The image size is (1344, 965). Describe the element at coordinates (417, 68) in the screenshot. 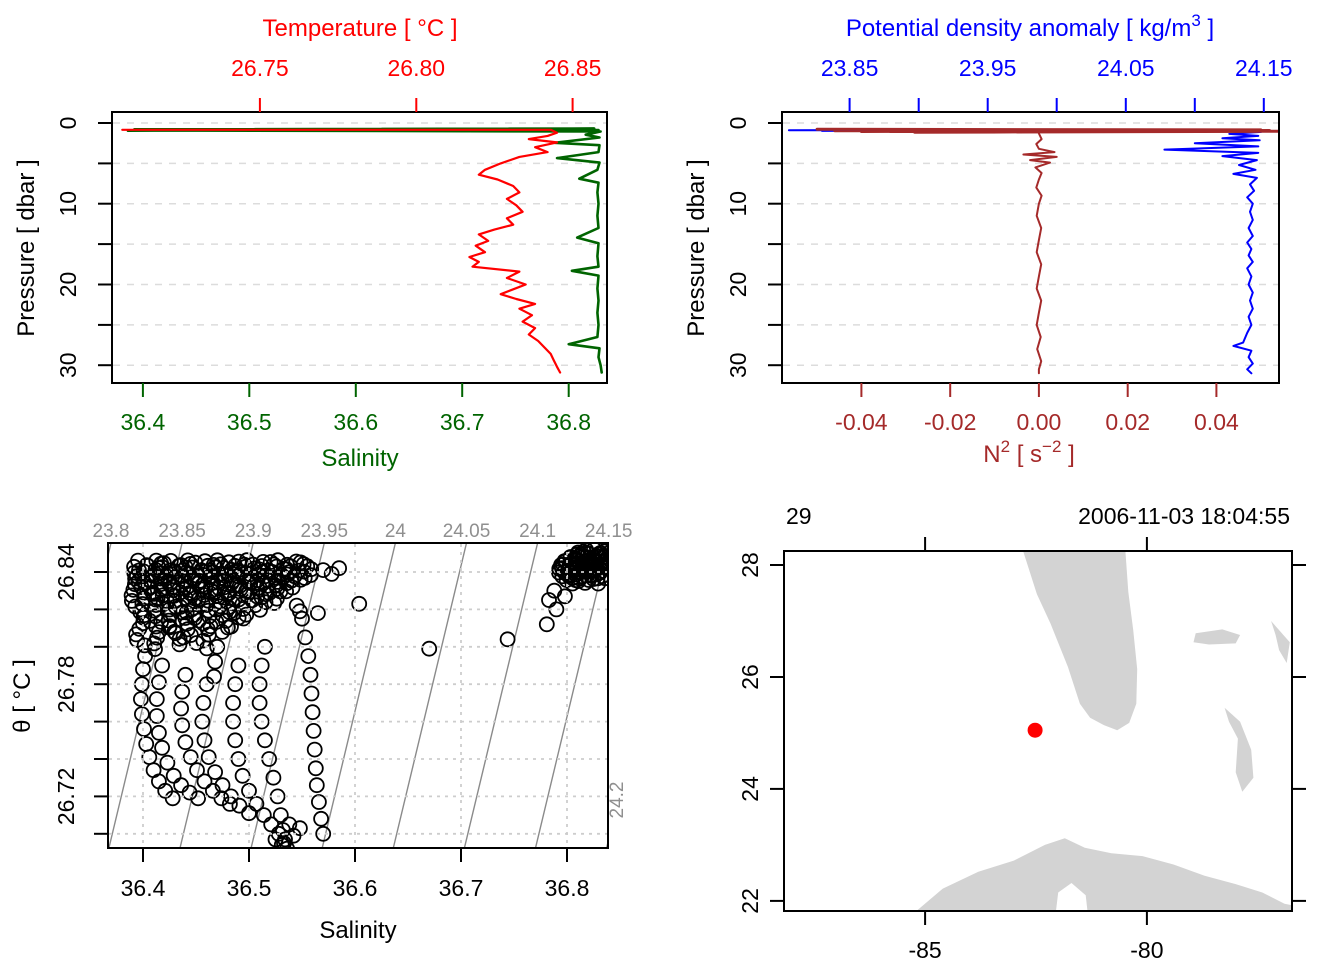

I see `temperature-tick-label: 26.80` at that location.